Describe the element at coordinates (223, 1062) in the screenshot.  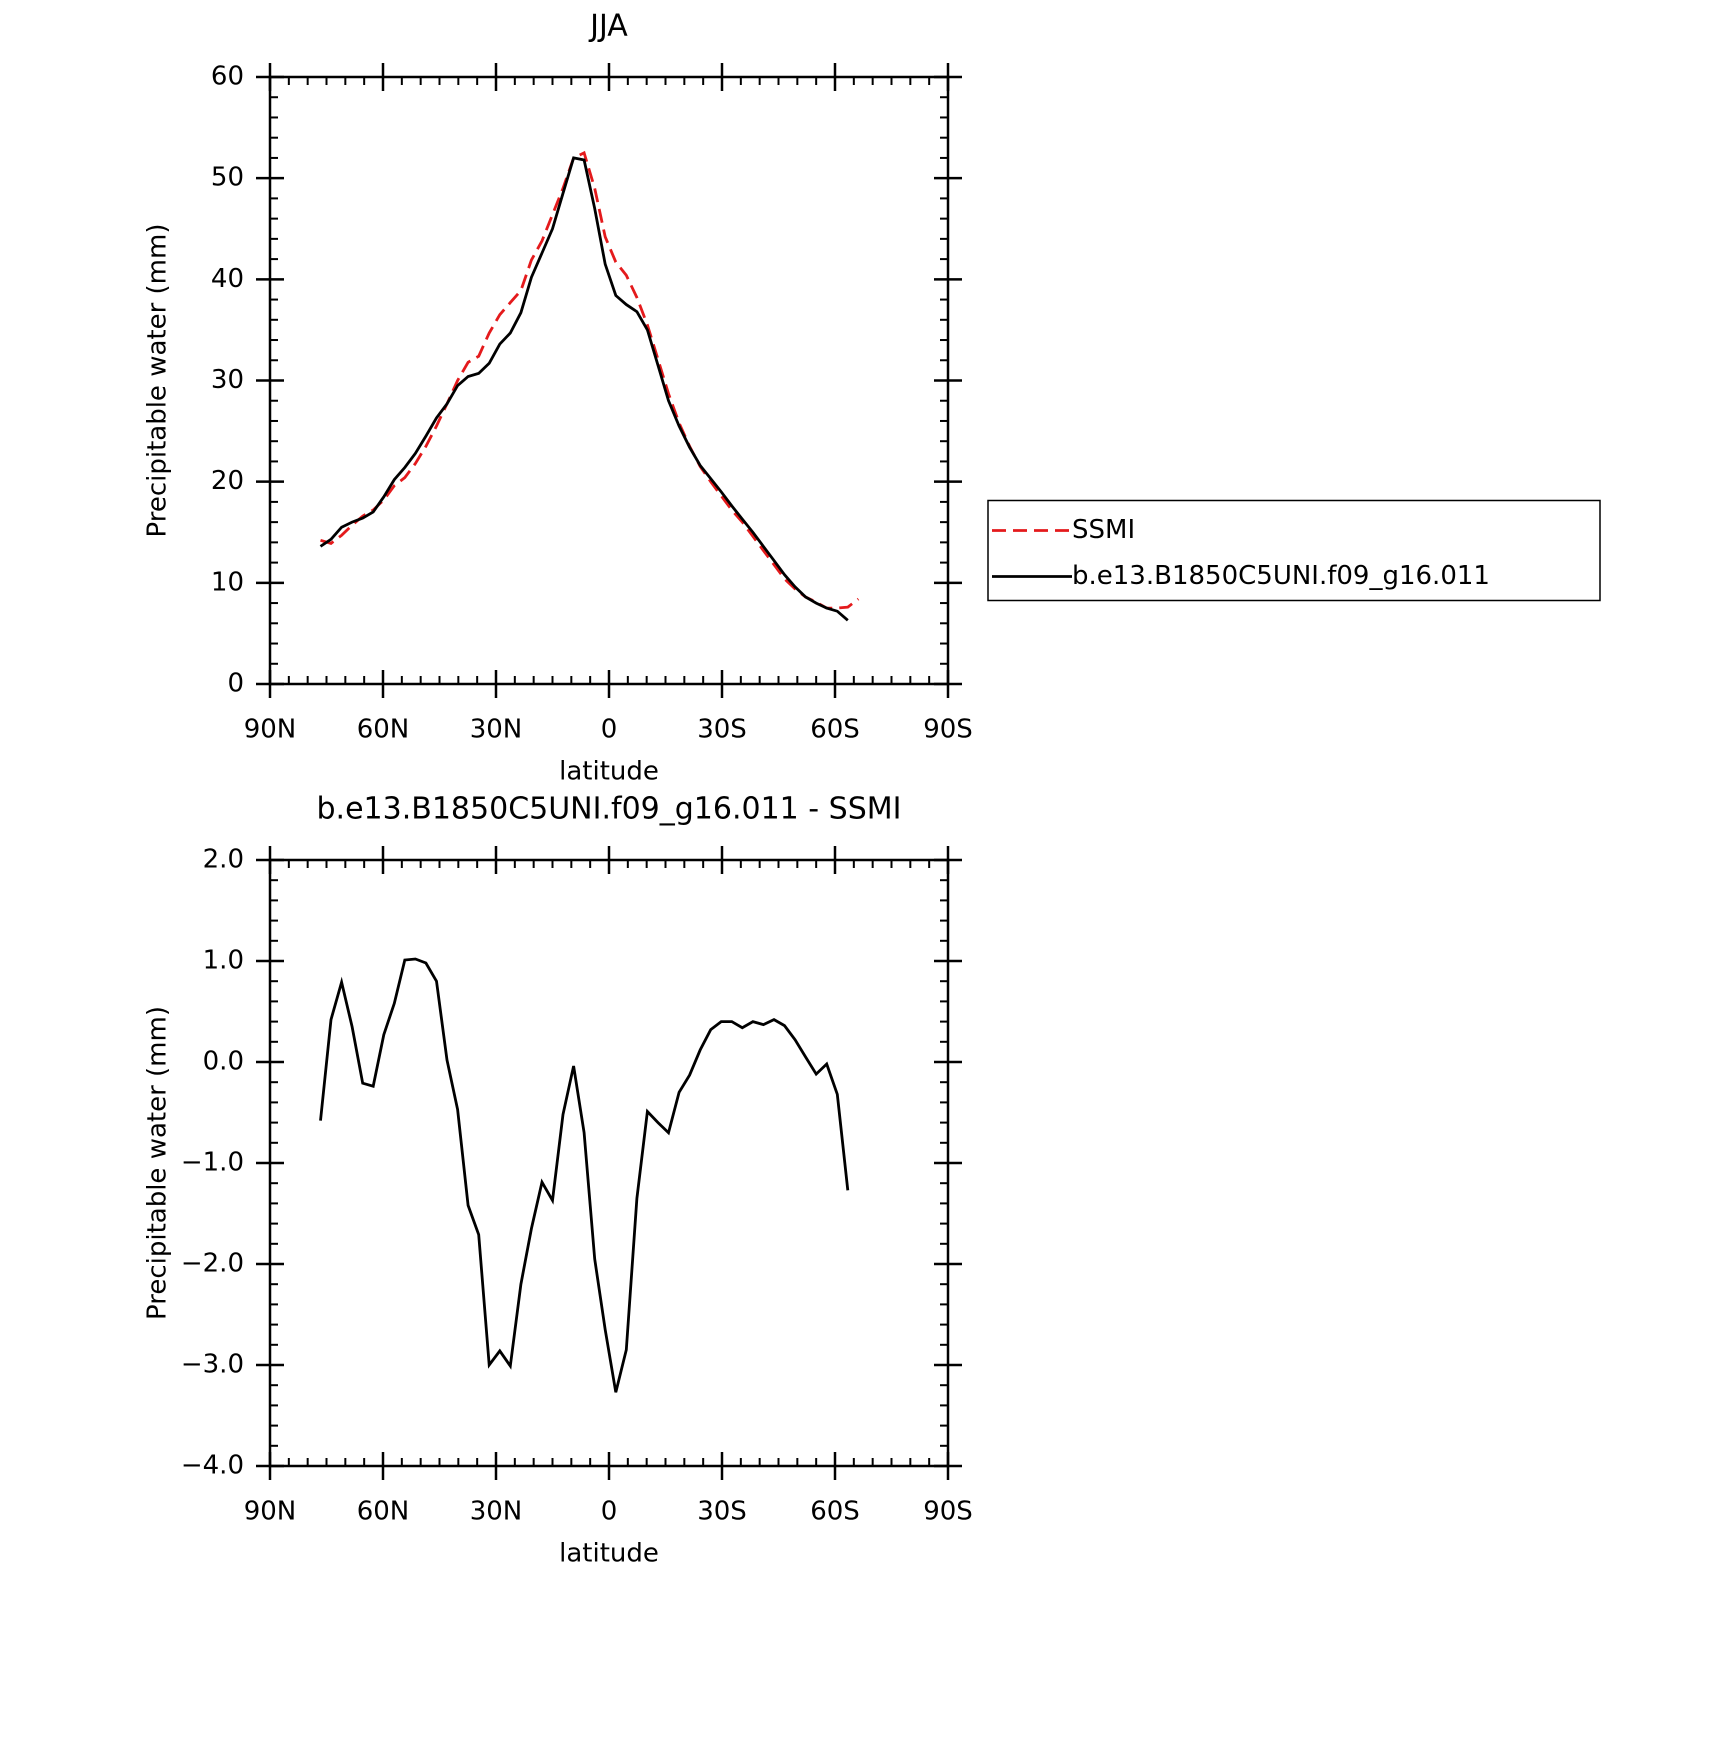
I see `y-tick-label: 0.0` at that location.